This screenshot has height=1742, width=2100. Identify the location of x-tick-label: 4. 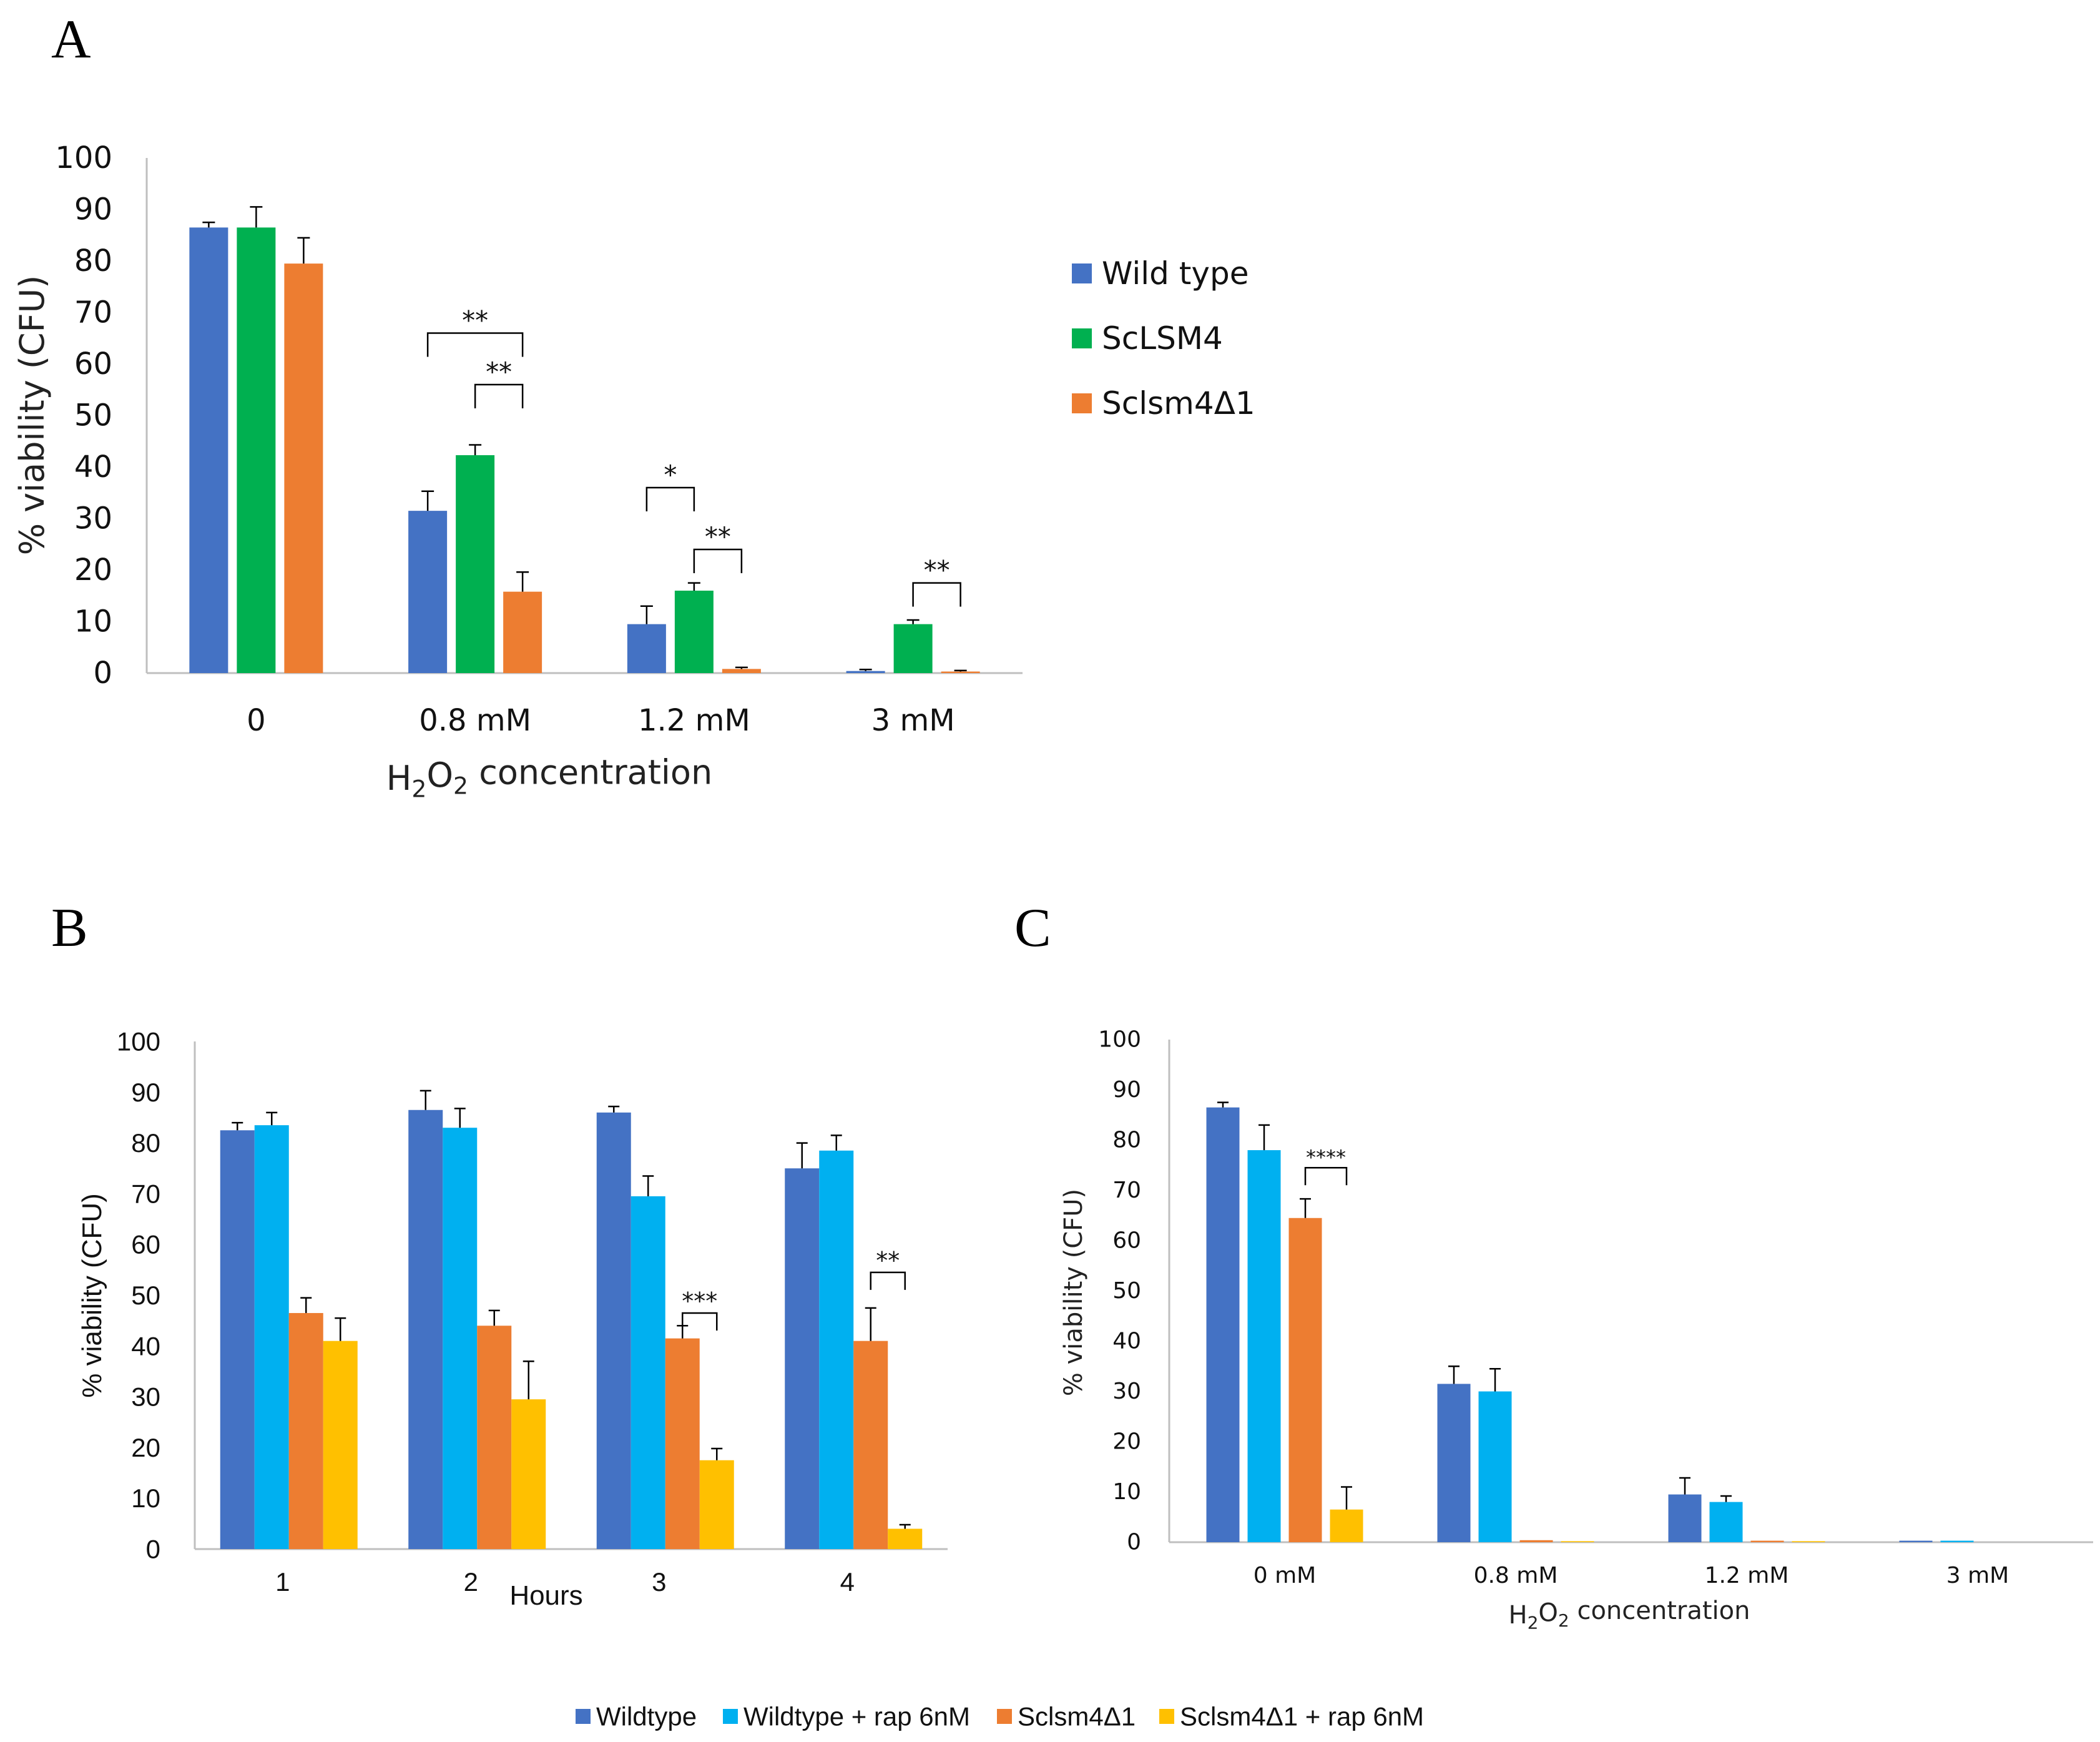
(847, 1582).